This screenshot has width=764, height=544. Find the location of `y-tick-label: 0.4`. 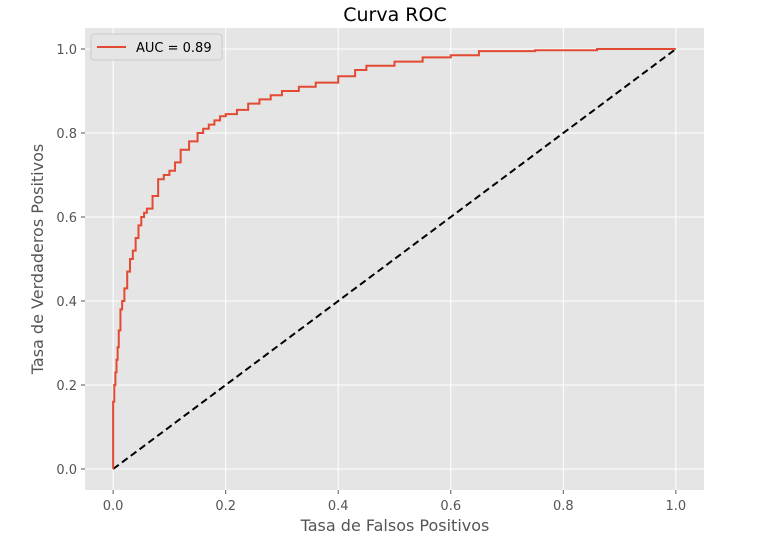

y-tick-label: 0.4 is located at coordinates (66, 302).